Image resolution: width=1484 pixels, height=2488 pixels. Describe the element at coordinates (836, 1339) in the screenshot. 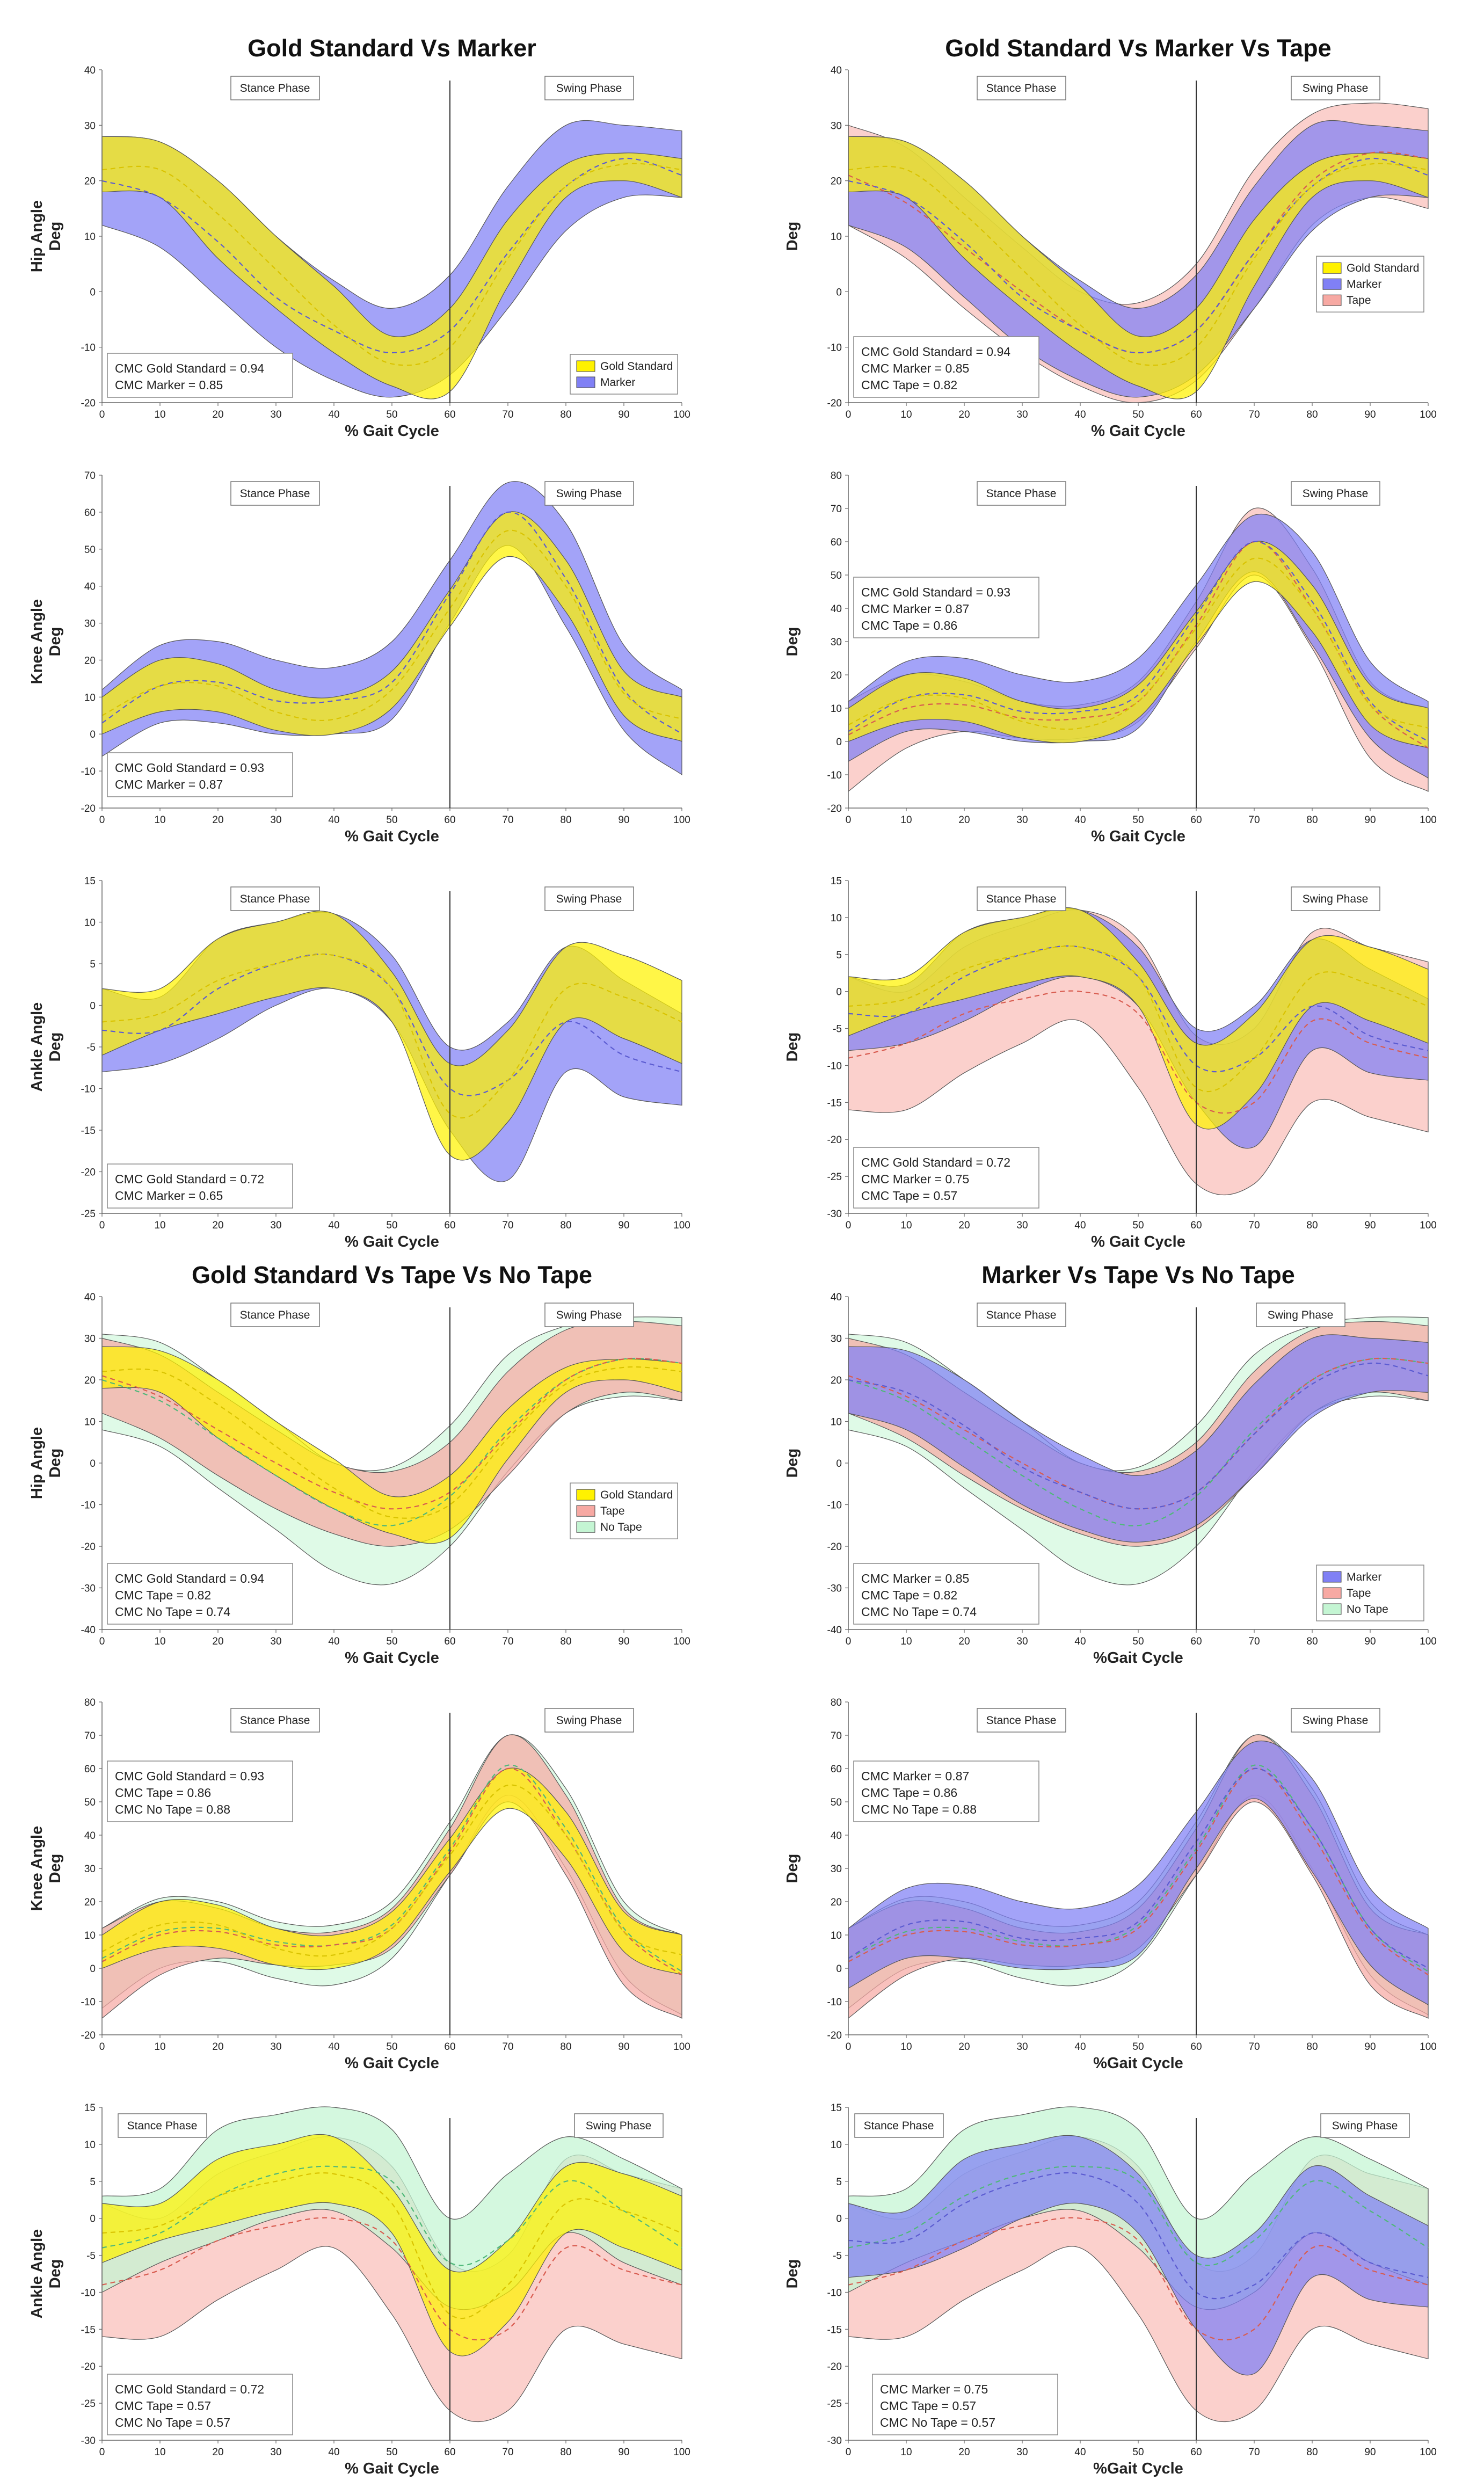

I see `y-tick-label: 30` at that location.